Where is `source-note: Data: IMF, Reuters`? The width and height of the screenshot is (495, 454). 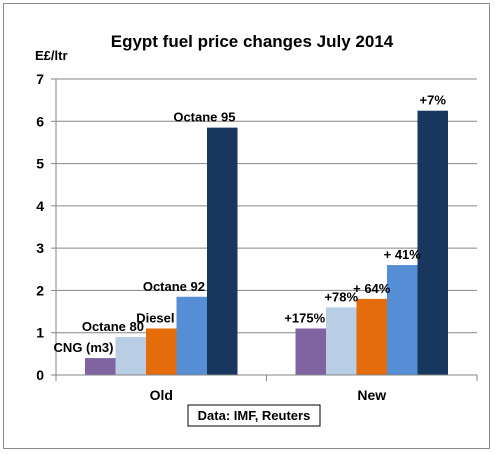
source-note: Data: IMF, Reuters is located at coordinates (254, 415).